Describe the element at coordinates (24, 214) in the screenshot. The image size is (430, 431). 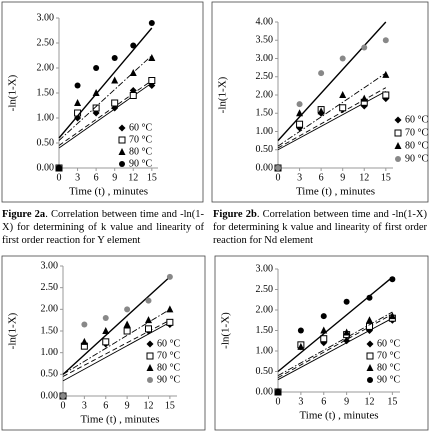
I see `caption-label: Figure 2a` at that location.